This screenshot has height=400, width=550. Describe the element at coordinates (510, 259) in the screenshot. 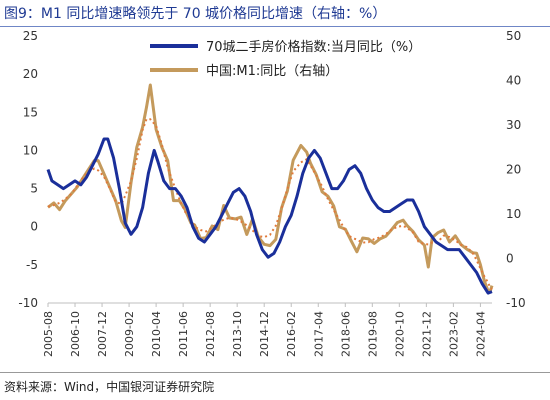

I see `y-right-tick-label: 0` at that location.